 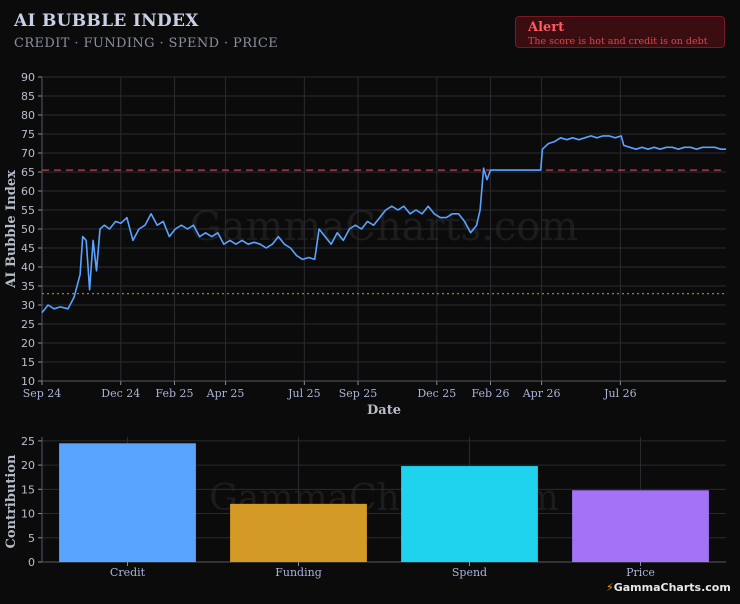 I want to click on y-tick-label: 40, so click(x=28, y=267).